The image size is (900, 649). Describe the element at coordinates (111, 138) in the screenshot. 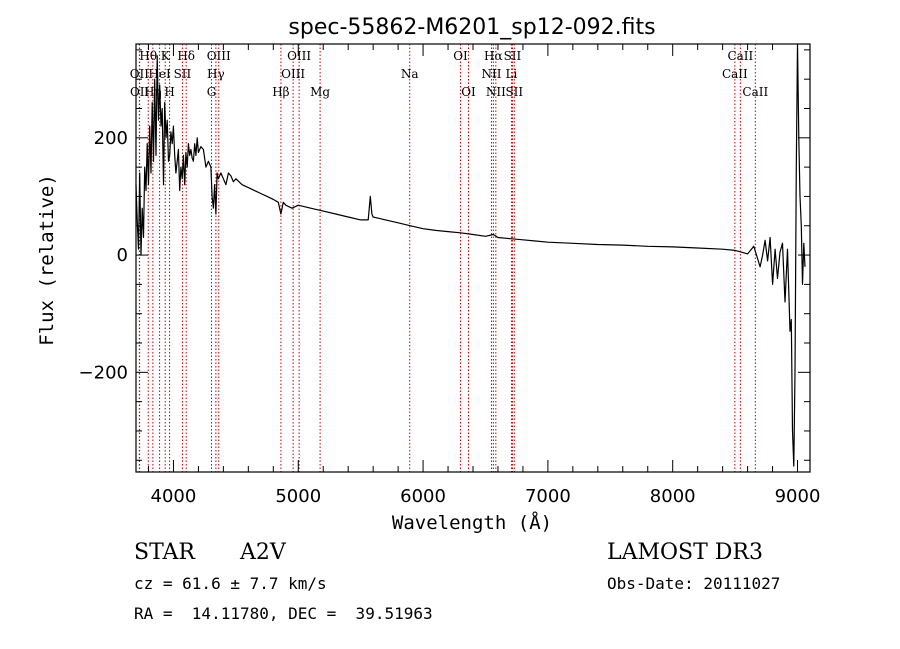

I see `y-tick-label: 200` at that location.